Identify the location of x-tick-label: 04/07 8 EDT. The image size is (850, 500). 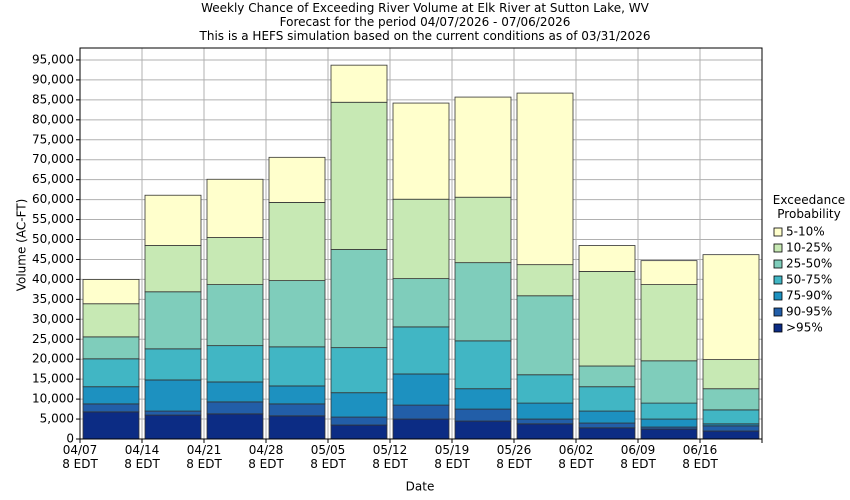
(80, 457).